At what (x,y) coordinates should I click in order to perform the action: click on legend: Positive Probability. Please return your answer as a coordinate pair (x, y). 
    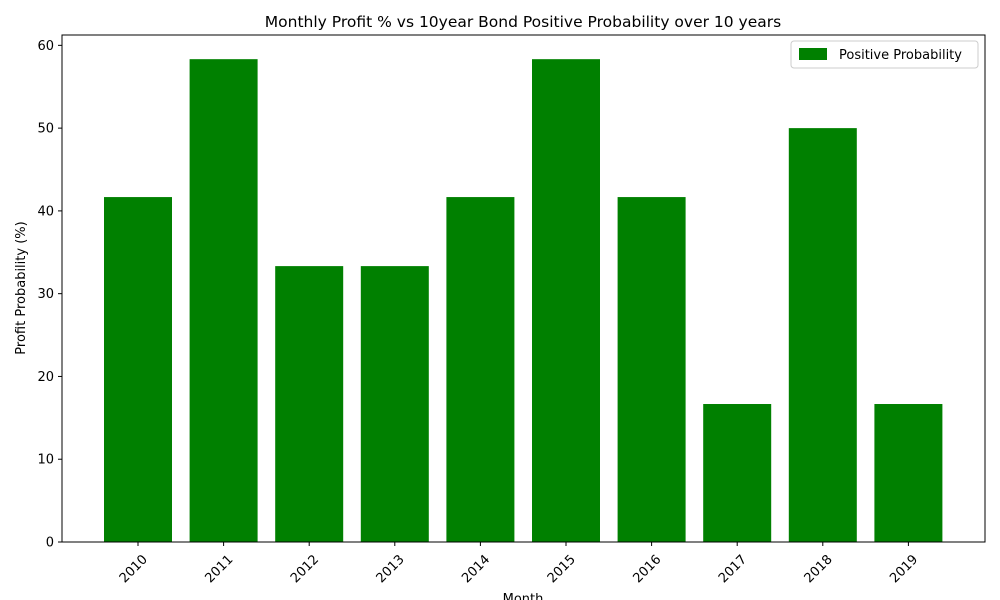
    Looking at the image, I should click on (884, 54).